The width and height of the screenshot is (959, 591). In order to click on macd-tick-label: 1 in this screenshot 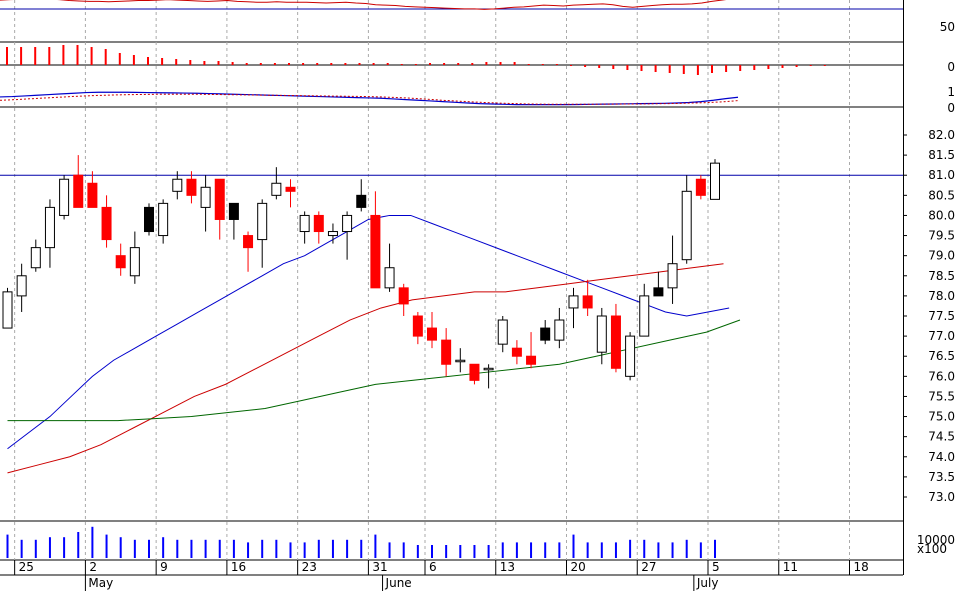, I will do `click(951, 92)`.